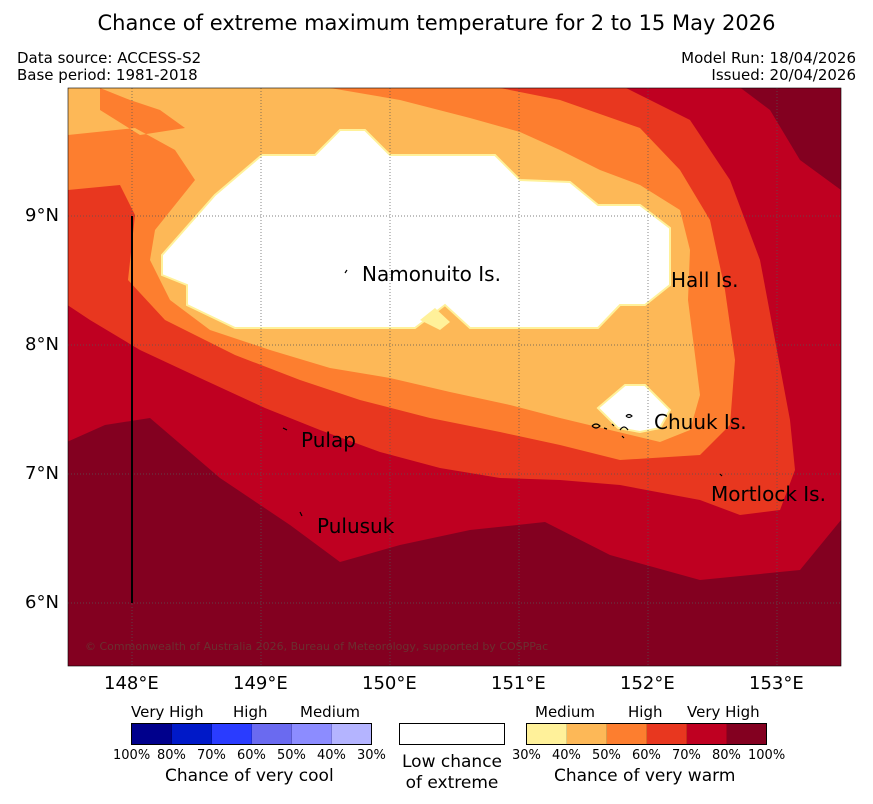 Image resolution: width=873 pixels, height=804 pixels. What do you see at coordinates (647, 683) in the screenshot?
I see `lon-tick: 152°E` at bounding box center [647, 683].